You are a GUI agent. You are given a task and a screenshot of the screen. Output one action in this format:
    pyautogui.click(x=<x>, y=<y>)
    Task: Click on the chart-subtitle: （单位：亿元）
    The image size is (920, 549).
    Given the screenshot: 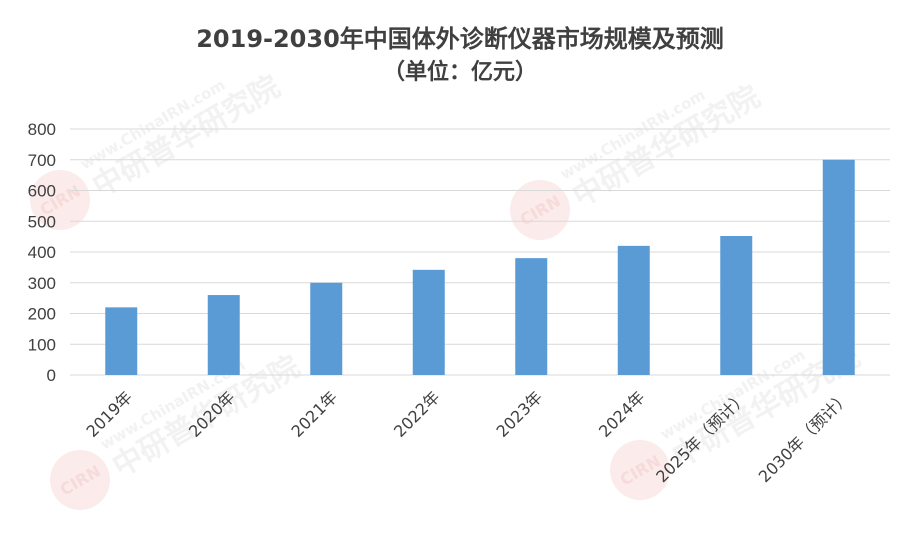 What is the action you would take?
    pyautogui.click(x=459, y=72)
    